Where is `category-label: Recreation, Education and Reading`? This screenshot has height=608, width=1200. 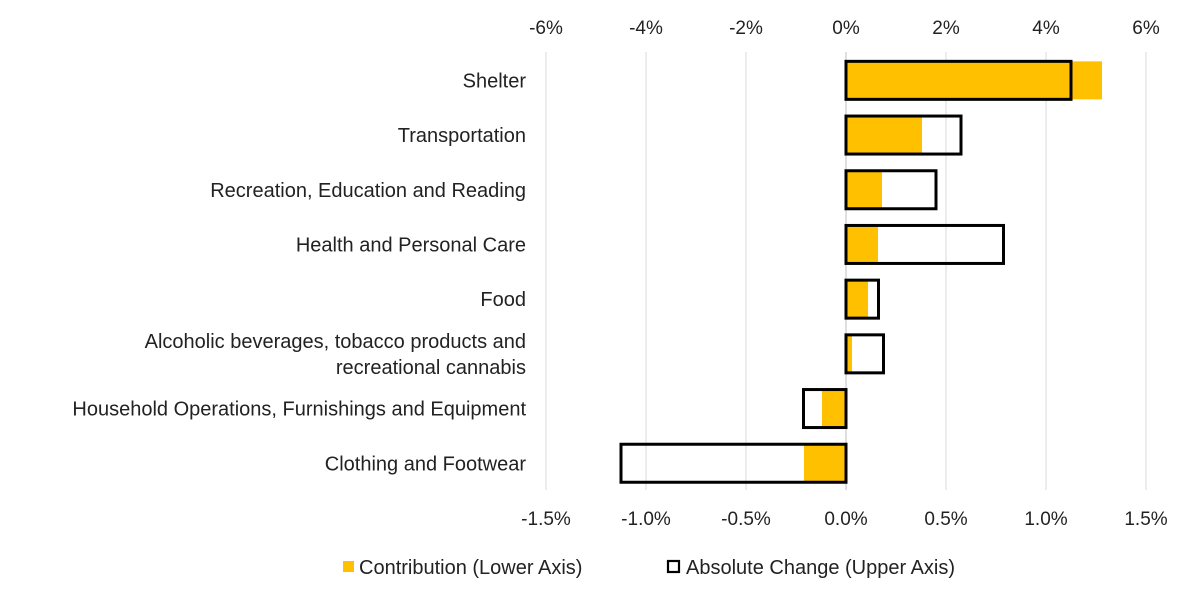 category-label: Recreation, Education and Reading is located at coordinates (368, 191).